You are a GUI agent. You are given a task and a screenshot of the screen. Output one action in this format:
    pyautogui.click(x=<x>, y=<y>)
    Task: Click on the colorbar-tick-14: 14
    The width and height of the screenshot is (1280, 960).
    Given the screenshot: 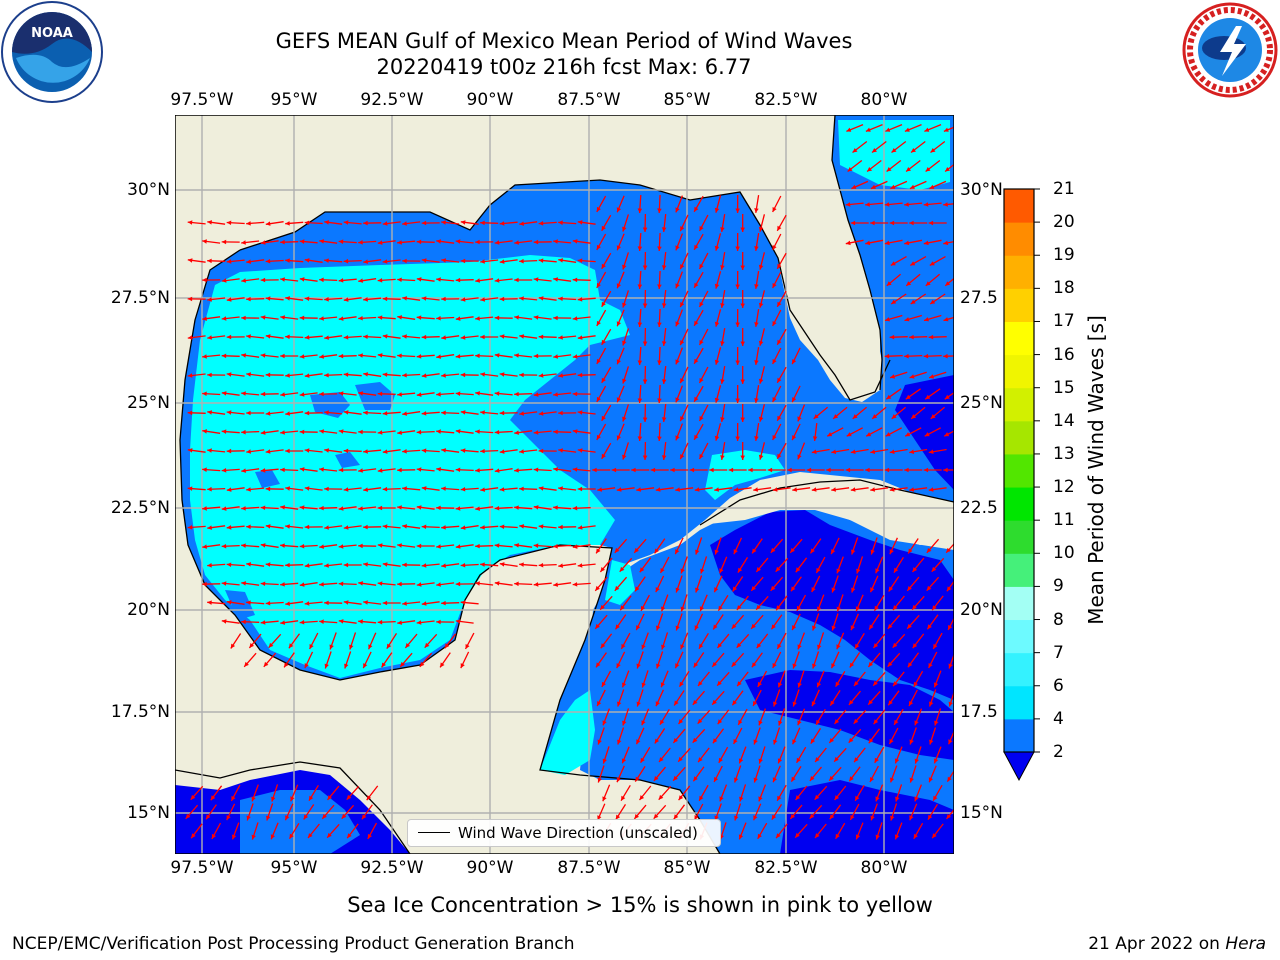 What is the action you would take?
    pyautogui.click(x=1064, y=420)
    